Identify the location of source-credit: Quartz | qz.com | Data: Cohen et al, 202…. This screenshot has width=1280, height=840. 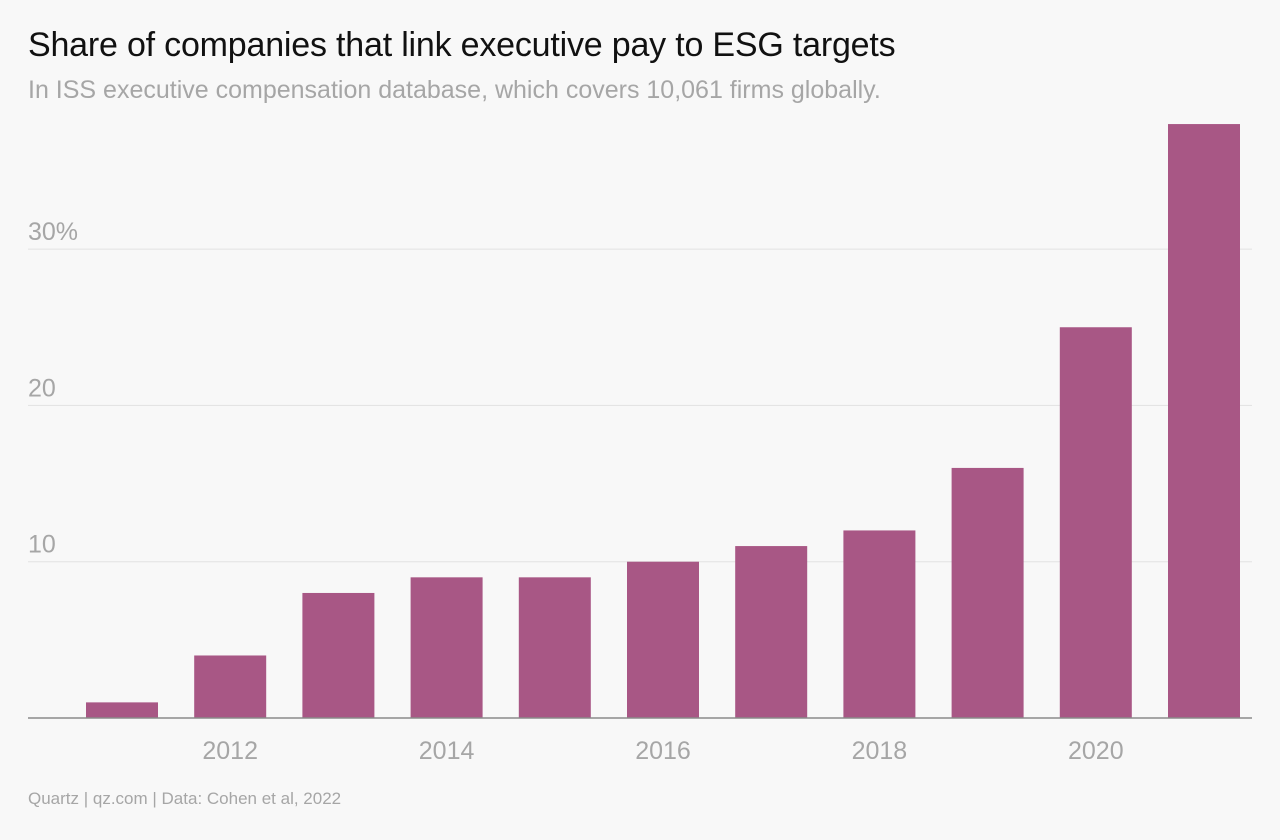
(185, 798).